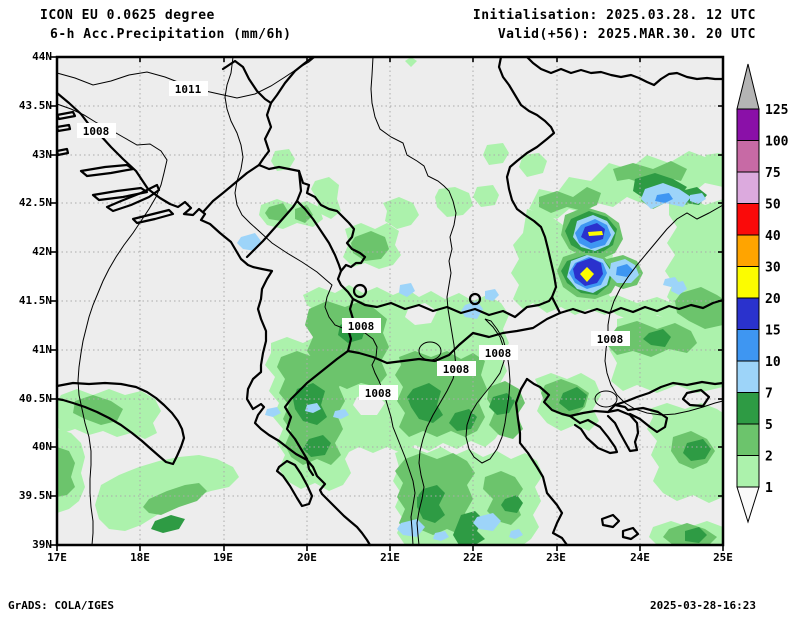 Image resolution: width=800 pixels, height=618 pixels. Describe the element at coordinates (748, 86) in the screenshot. I see `colorbar-over-arrow` at that location.